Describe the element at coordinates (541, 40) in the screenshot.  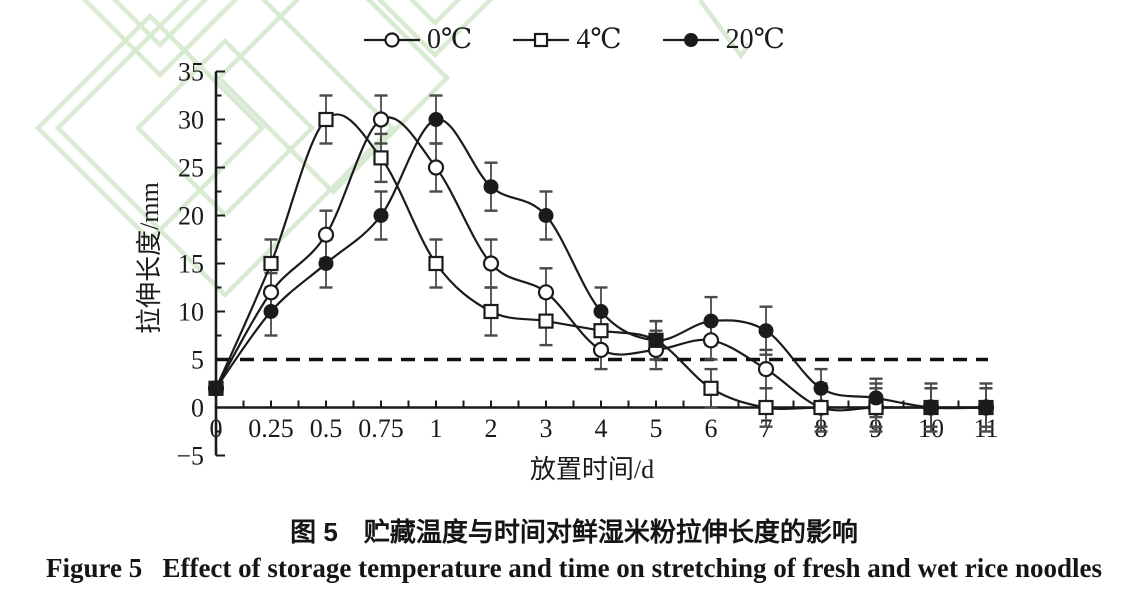
I see `open-square-marker-icon` at that location.